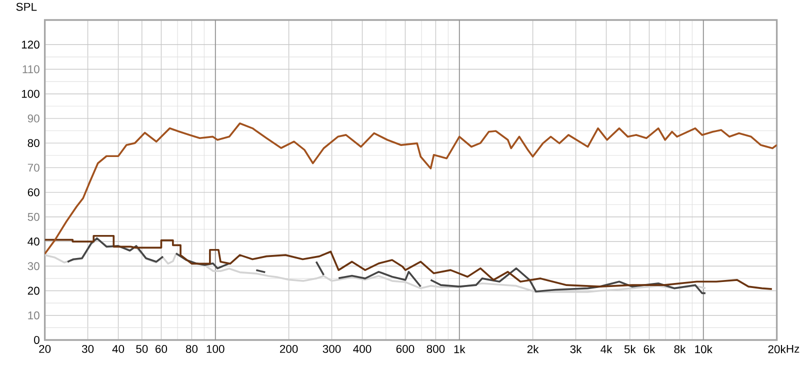 This screenshot has width=800, height=366. What do you see at coordinates (362, 348) in the screenshot?
I see `x-tick-label: 400` at bounding box center [362, 348].